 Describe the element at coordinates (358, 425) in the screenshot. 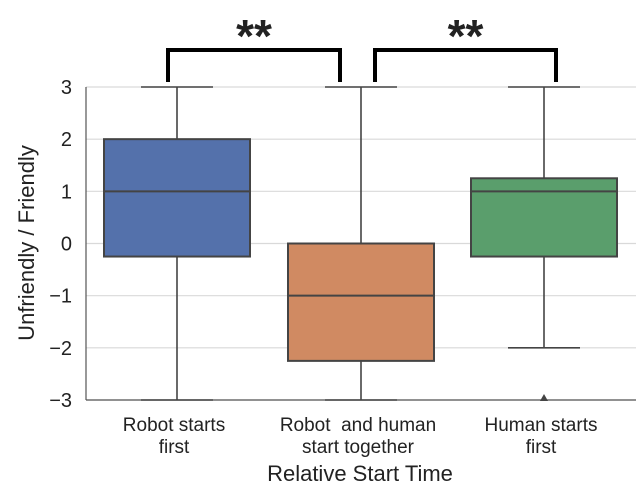

I see `x-tick-label: Robot and human` at that location.